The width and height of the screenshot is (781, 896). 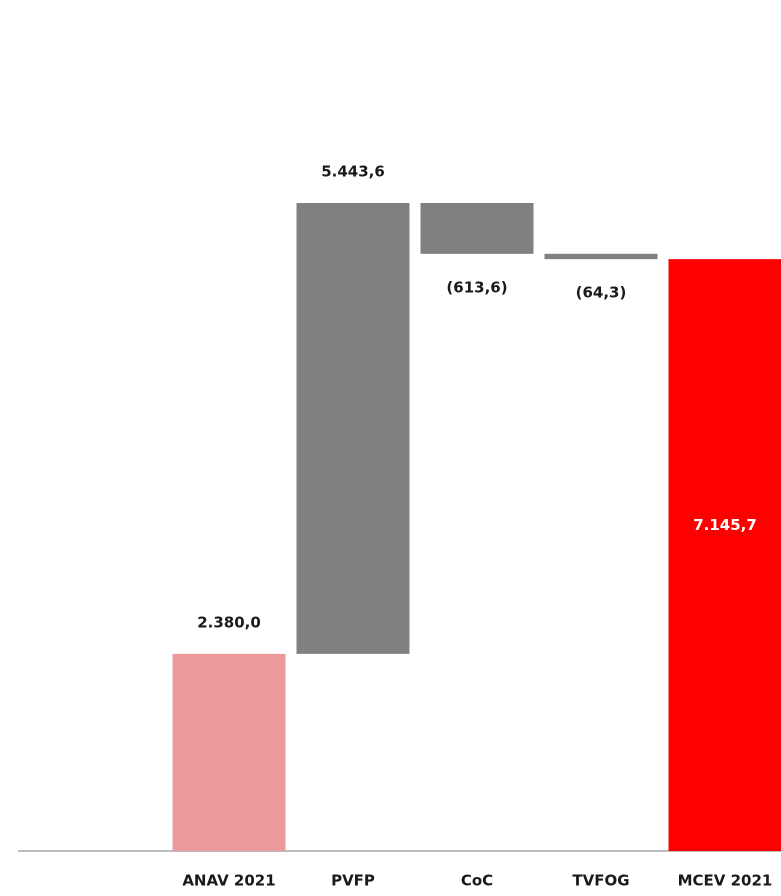 I want to click on value-label: 5.443,6, so click(x=353, y=172).